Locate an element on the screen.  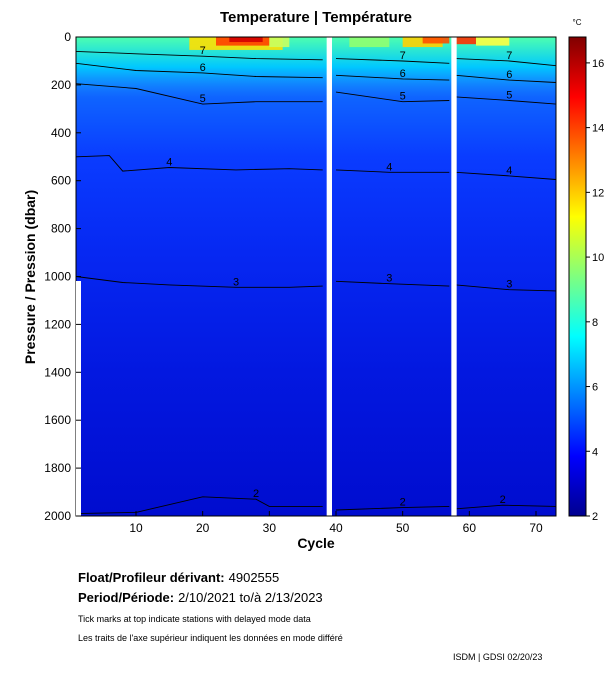
colorbar-tick-label: 12 is located at coordinates (598, 193).